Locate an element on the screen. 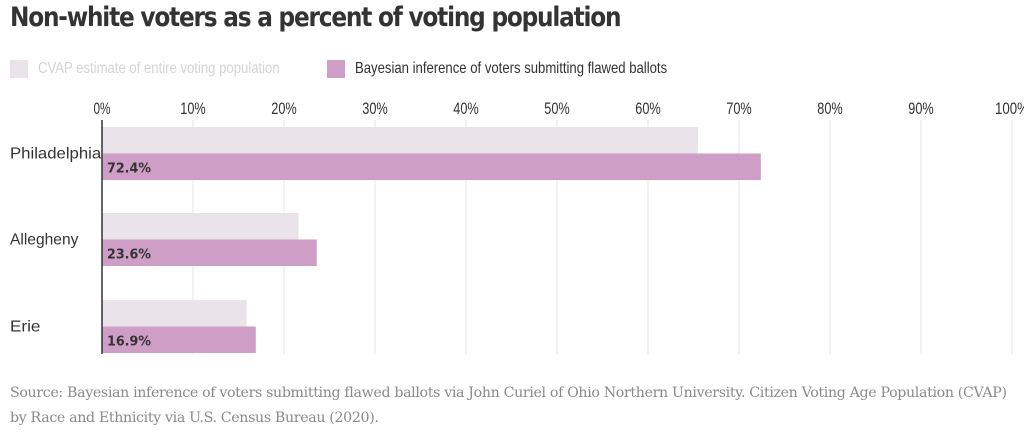  value-label: 23.6% is located at coordinates (129, 255).